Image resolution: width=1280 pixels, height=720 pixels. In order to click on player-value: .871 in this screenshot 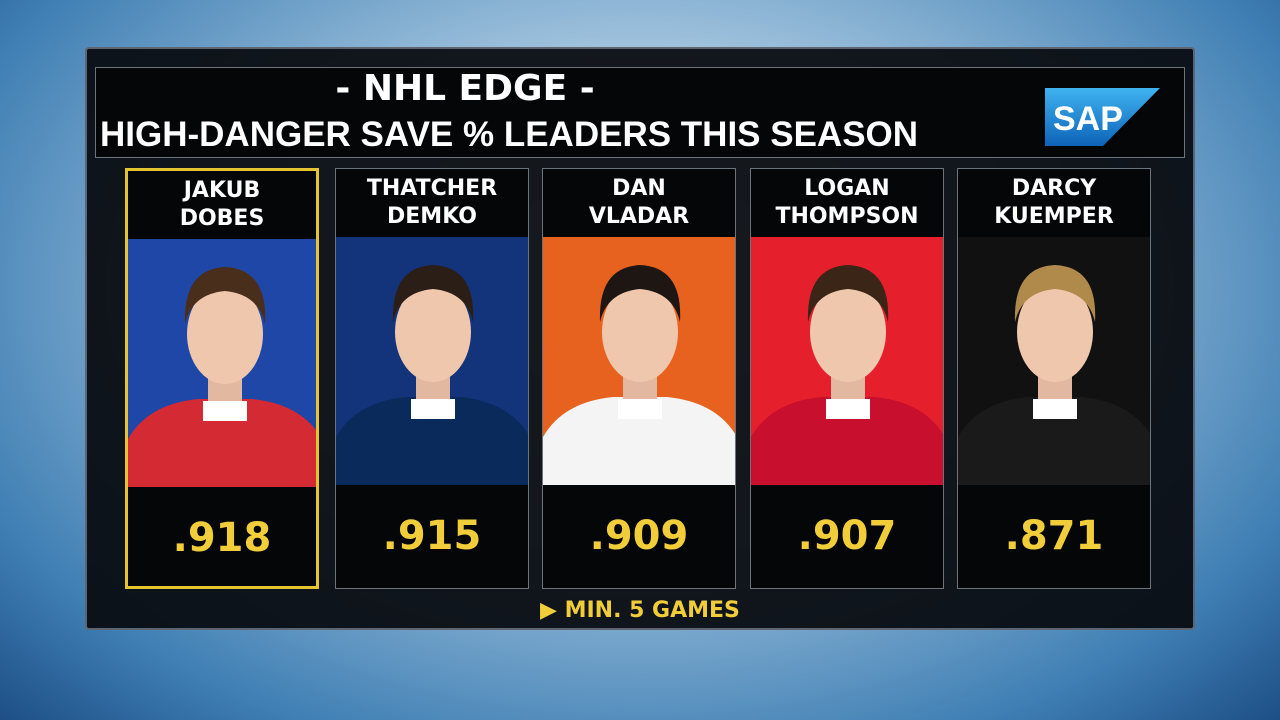, I will do `click(1054, 536)`.